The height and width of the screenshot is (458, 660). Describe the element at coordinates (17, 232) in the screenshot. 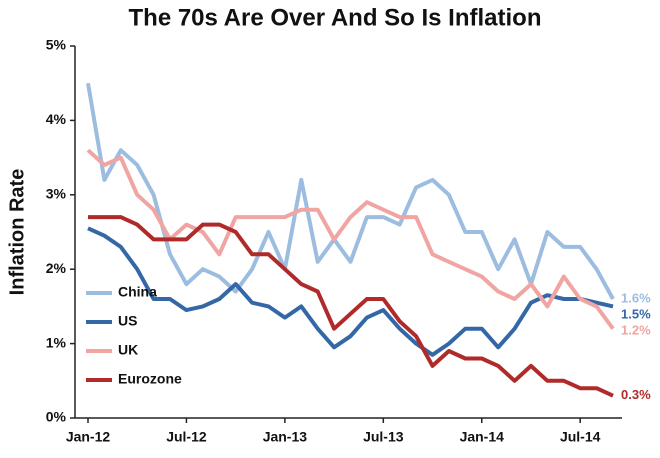

I see `y-axis-label: Inflation Rate` at that location.